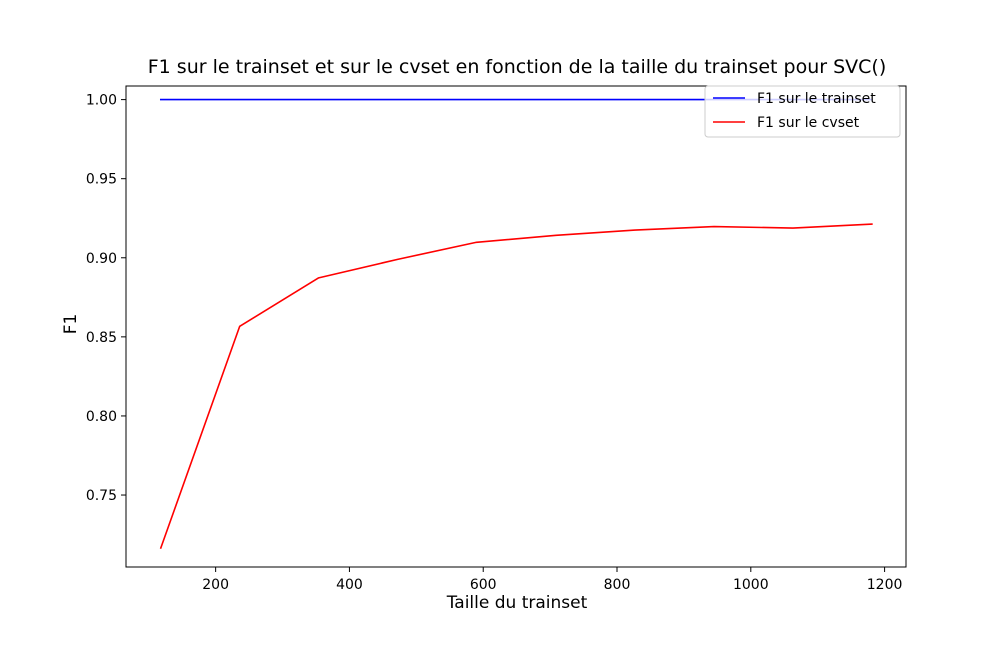 Image resolution: width=1008 pixels, height=652 pixels. I want to click on x-tick-label: 800, so click(617, 585).